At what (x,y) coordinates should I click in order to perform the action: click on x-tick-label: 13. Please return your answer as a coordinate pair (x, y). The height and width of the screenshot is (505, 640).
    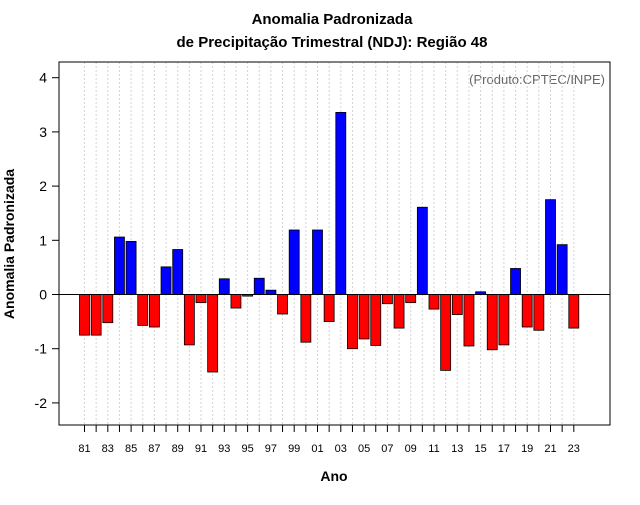
    Looking at the image, I should click on (457, 449).